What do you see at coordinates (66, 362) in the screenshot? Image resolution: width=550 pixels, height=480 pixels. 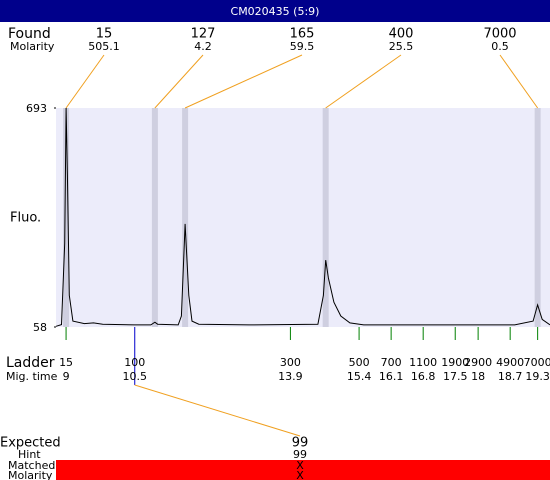 I see `ladder-size: 15` at bounding box center [66, 362].